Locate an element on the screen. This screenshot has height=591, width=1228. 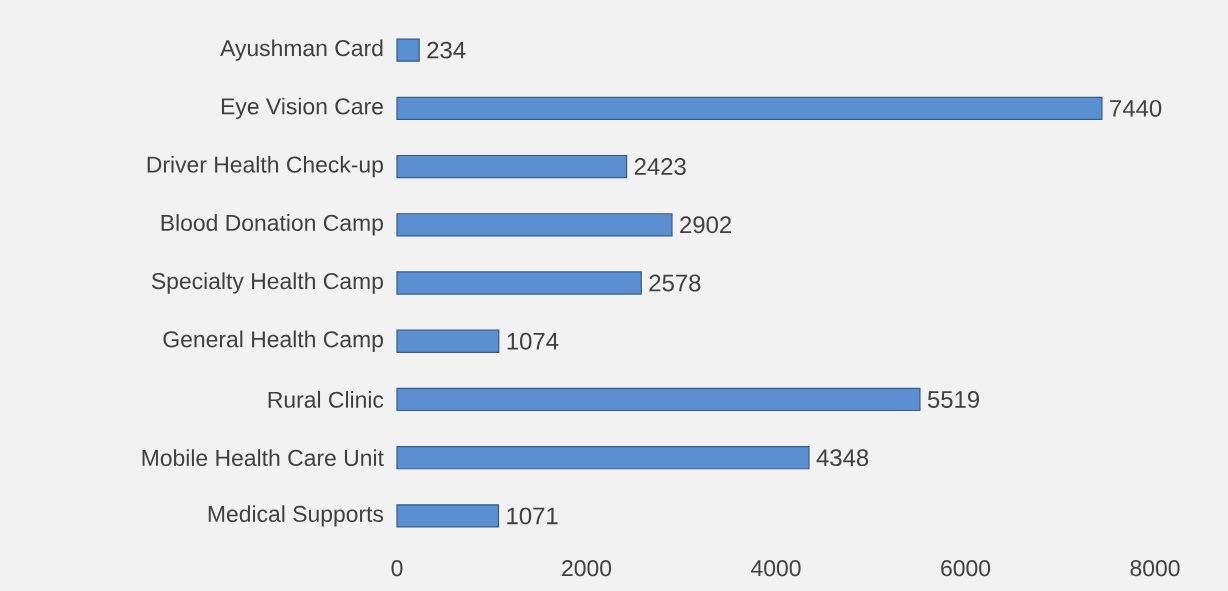
x-tick-label: 4000 is located at coordinates (776, 568).